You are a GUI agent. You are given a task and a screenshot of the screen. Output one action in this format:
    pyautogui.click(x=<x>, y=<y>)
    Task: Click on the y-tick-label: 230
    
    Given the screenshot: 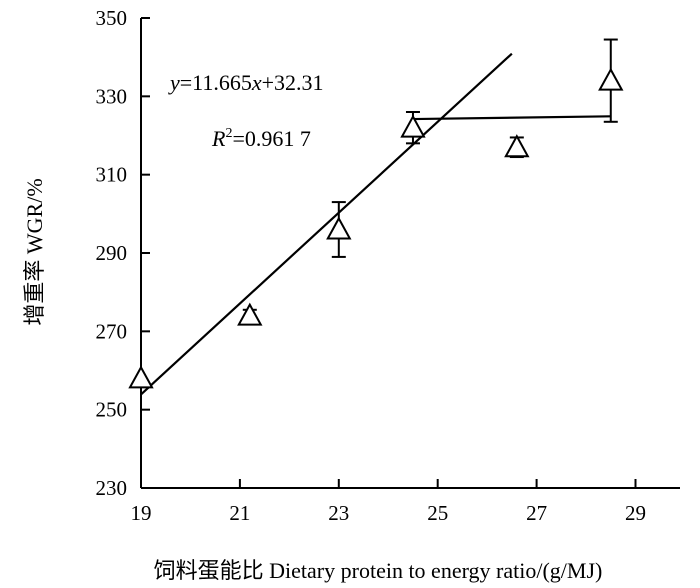 What is the action you would take?
    pyautogui.click(x=112, y=488)
    